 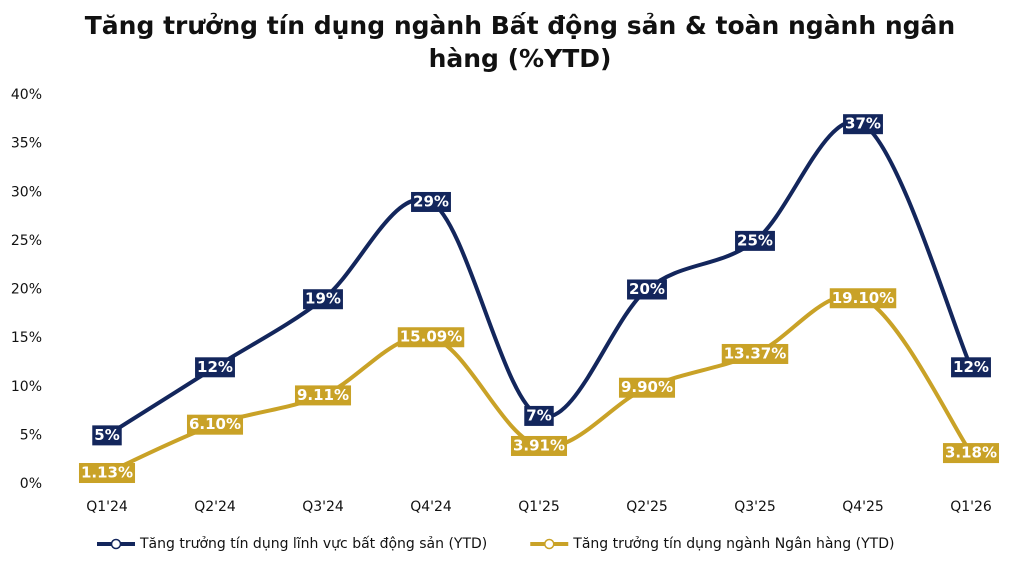 I want to click on y-tick-label: 40%, so click(x=26, y=95).